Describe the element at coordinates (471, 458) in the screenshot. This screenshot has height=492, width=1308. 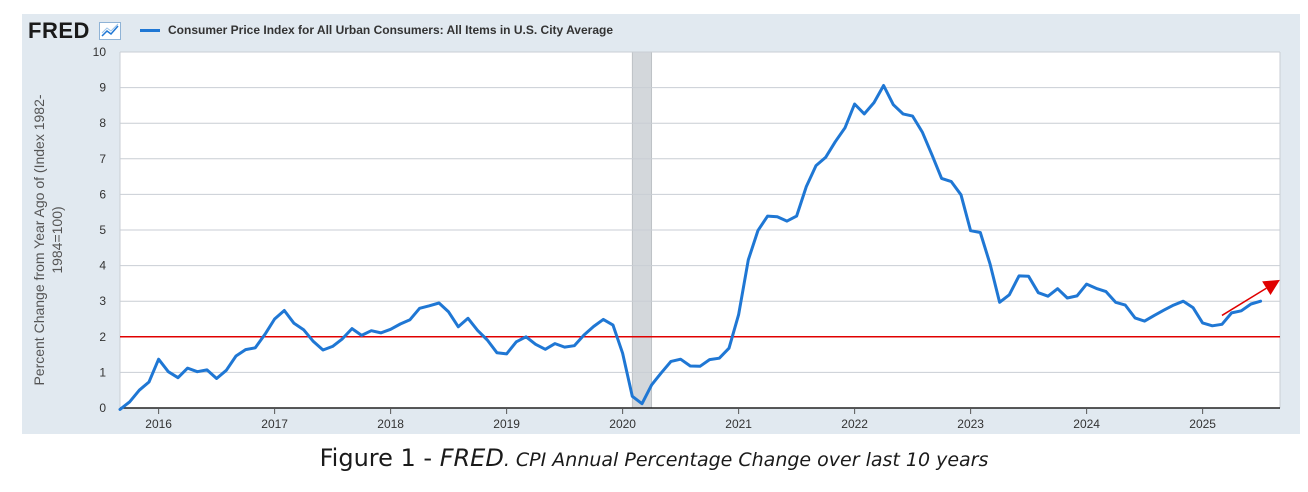
I see `caption-source: FRED` at that location.